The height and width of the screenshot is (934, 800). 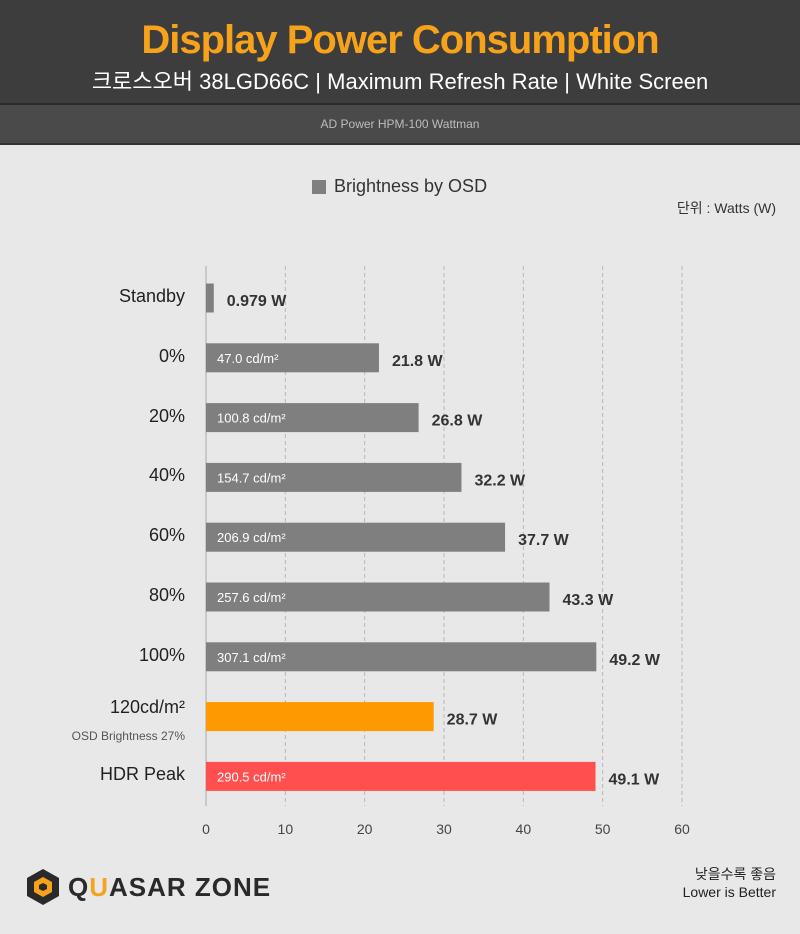 What do you see at coordinates (735, 874) in the screenshot?
I see `lower-better-ko: 낮을수록 좋음` at bounding box center [735, 874].